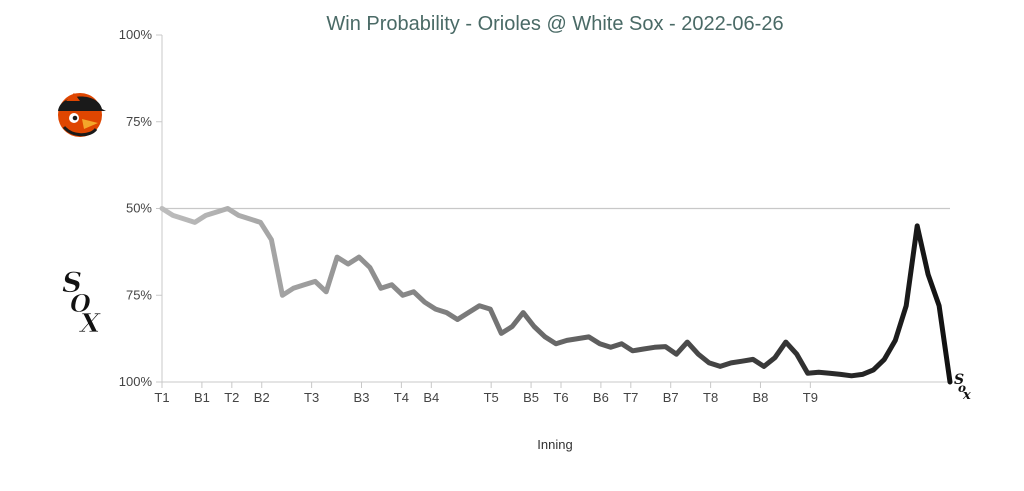 This screenshot has height=491, width=1024. I want to click on x-tick-label: T3, so click(311, 397).